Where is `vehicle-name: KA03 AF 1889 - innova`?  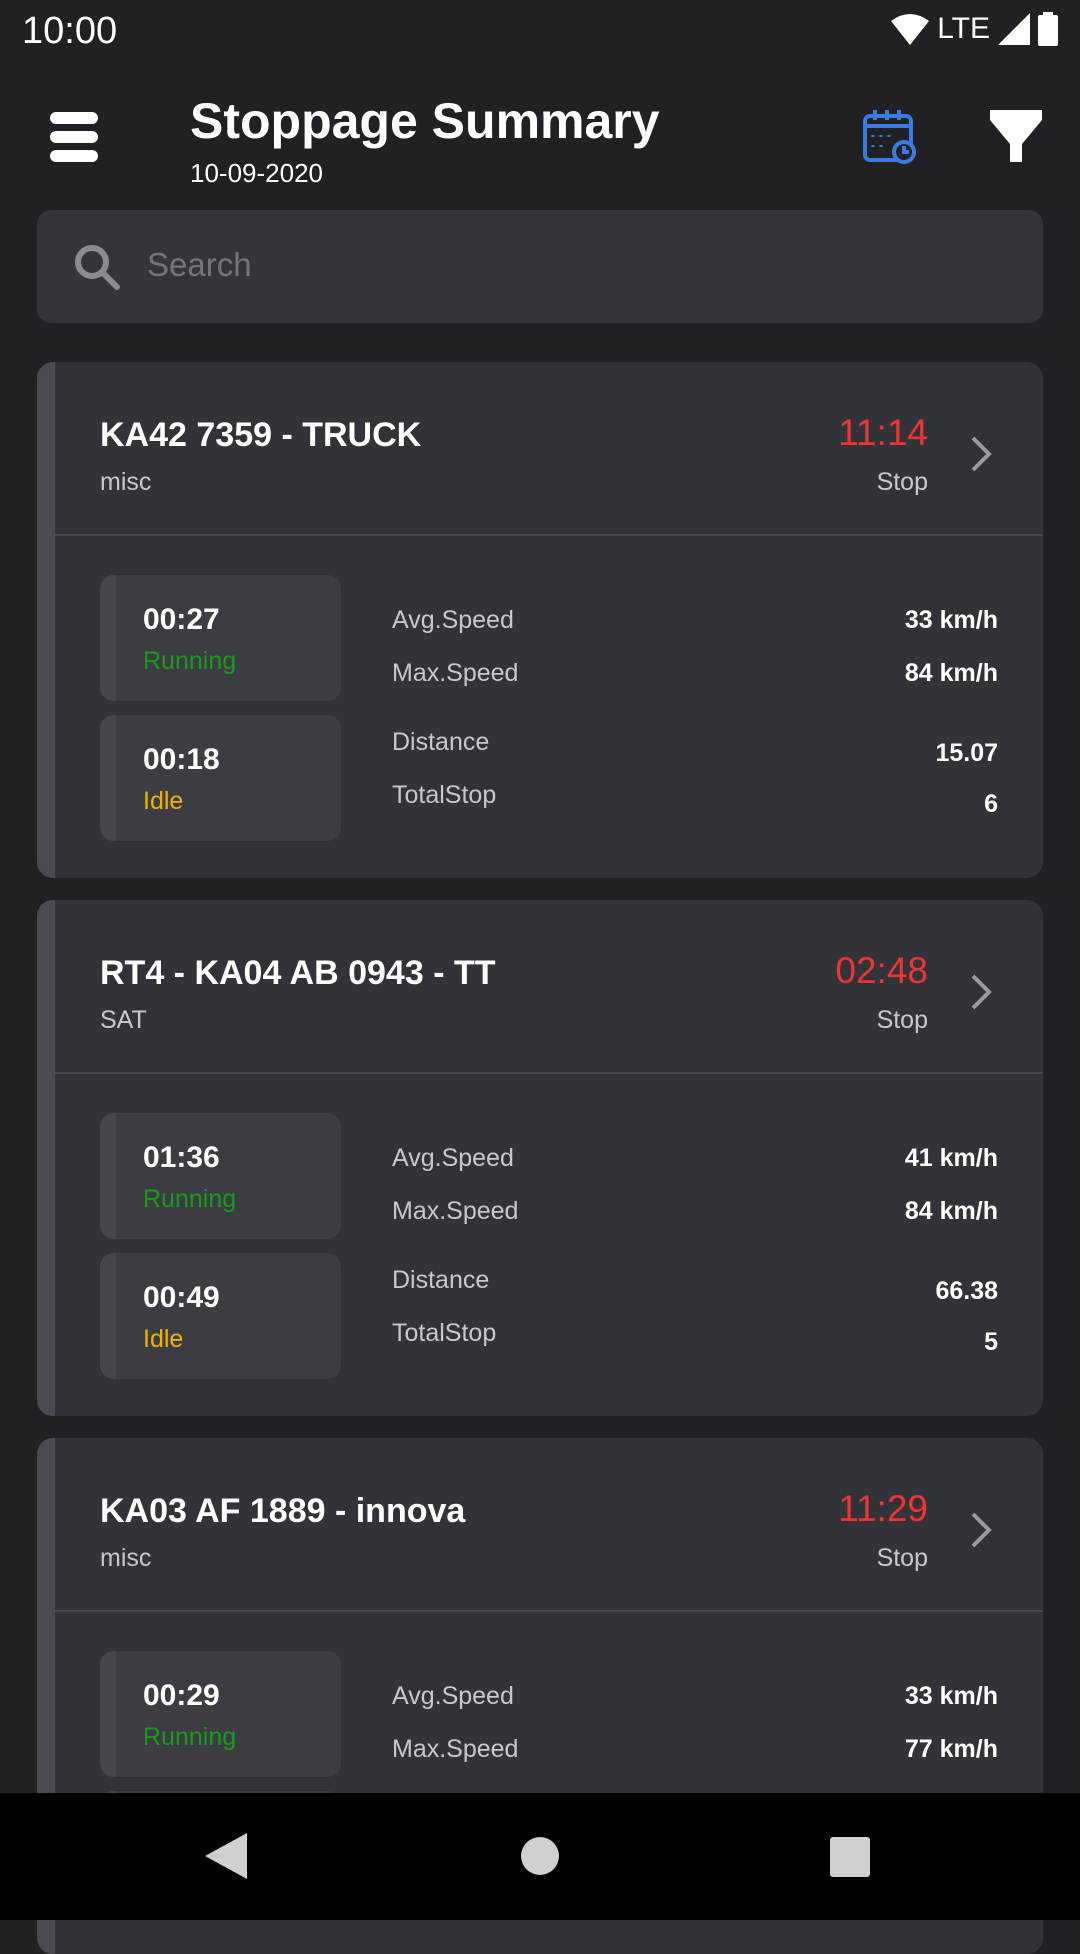
vehicle-name: KA03 AF 1889 - innova is located at coordinates (283, 1511).